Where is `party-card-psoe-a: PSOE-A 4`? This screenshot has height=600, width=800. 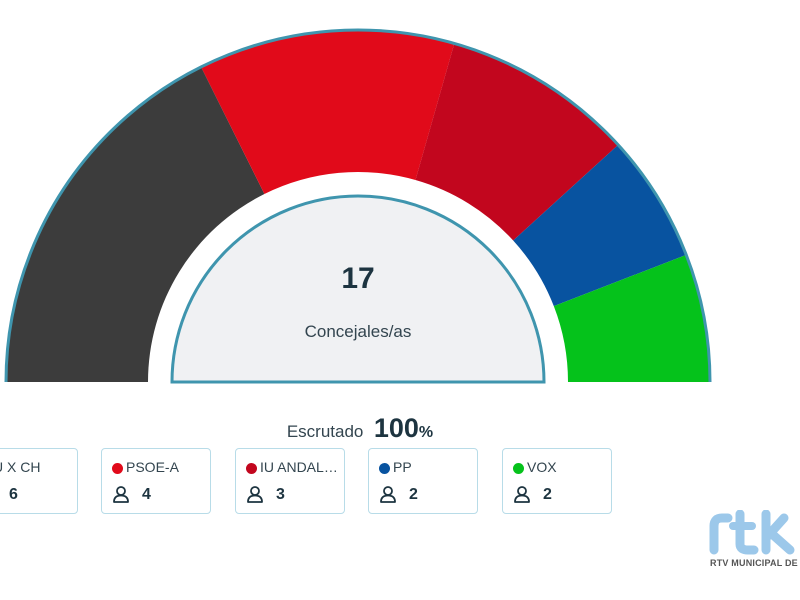 party-card-psoe-a: PSOE-A 4 is located at coordinates (156, 481).